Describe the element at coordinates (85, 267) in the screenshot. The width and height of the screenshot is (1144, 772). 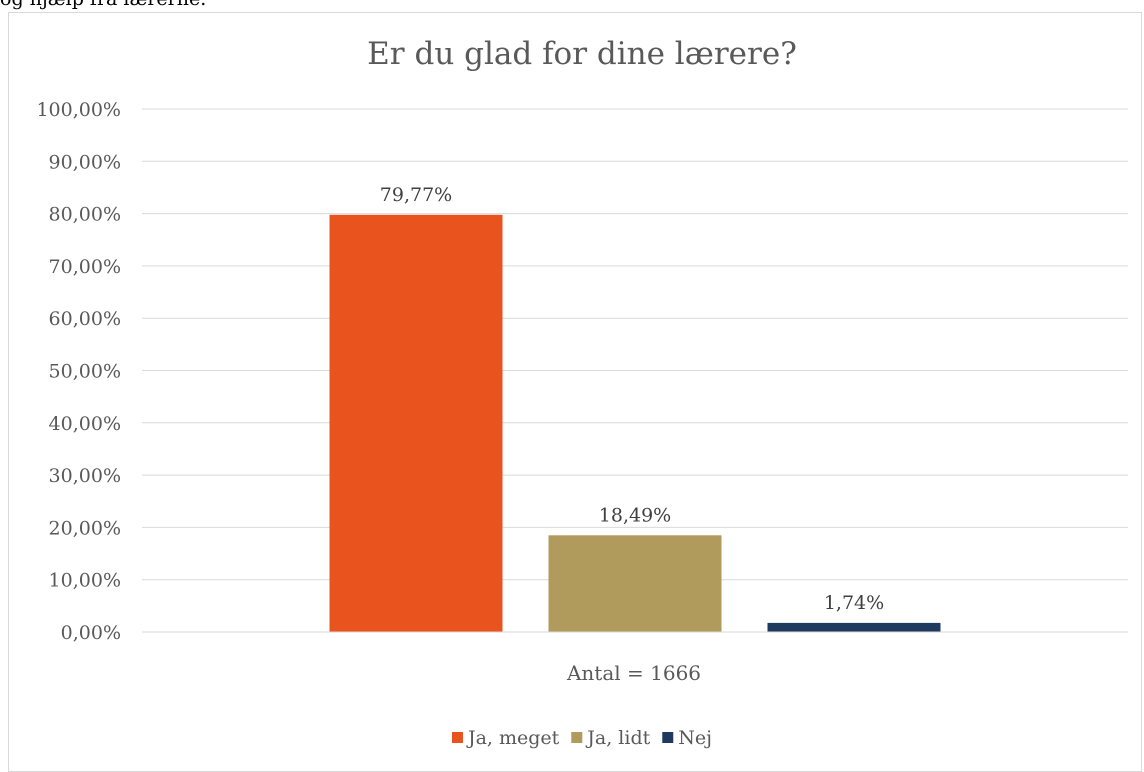
I see `y-tick-label: 70,00%` at that location.